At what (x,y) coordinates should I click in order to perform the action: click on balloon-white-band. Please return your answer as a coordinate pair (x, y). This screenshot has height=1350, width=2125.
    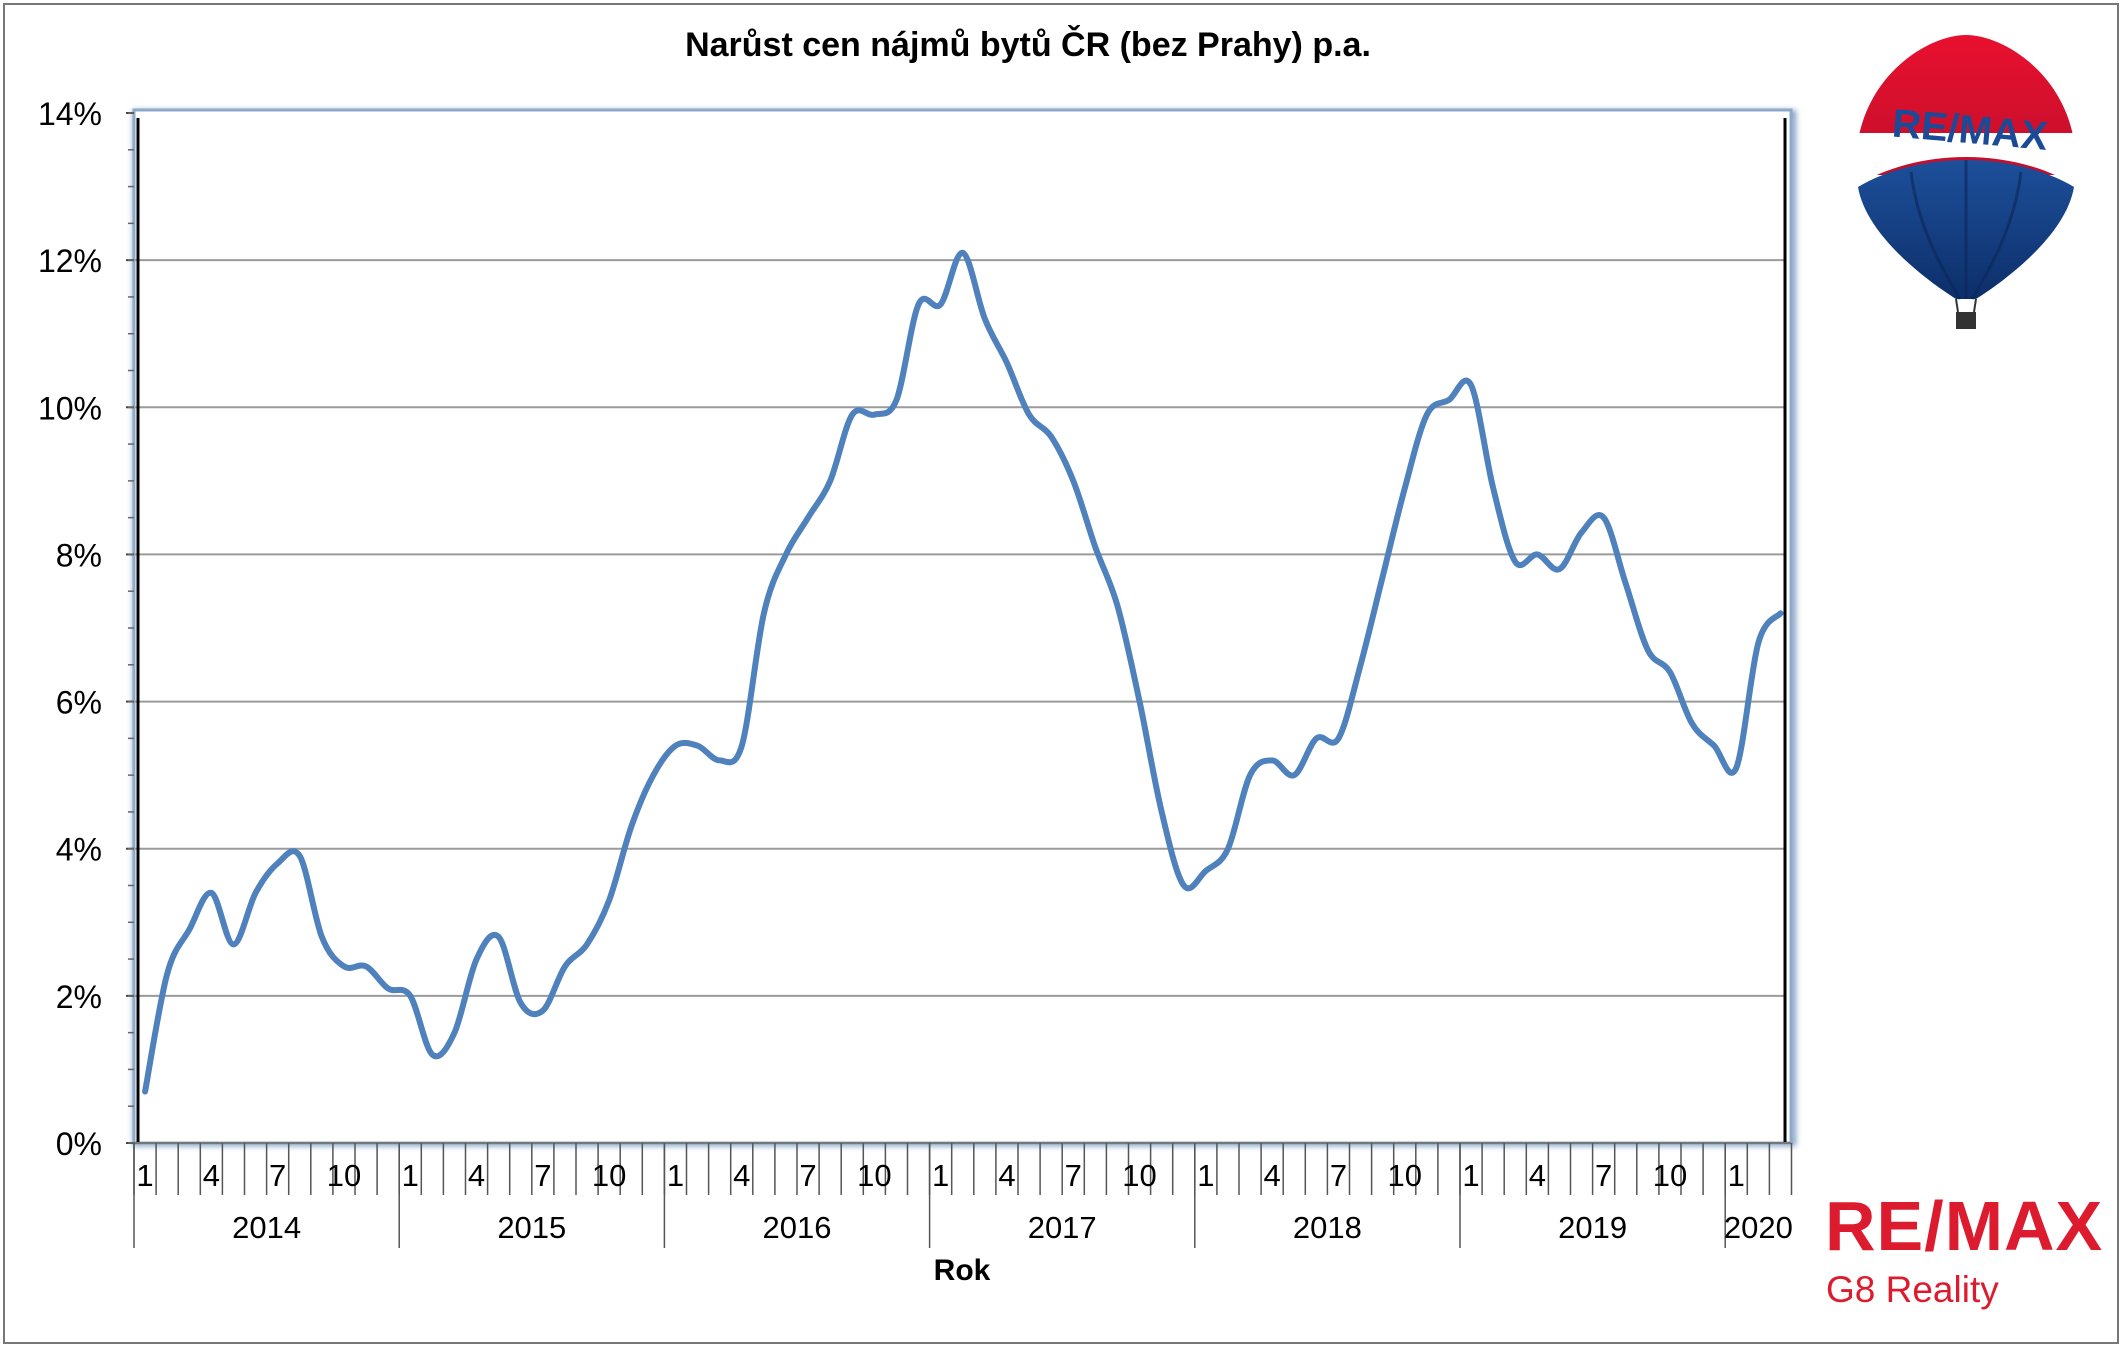
    Looking at the image, I should click on (1966, 160).